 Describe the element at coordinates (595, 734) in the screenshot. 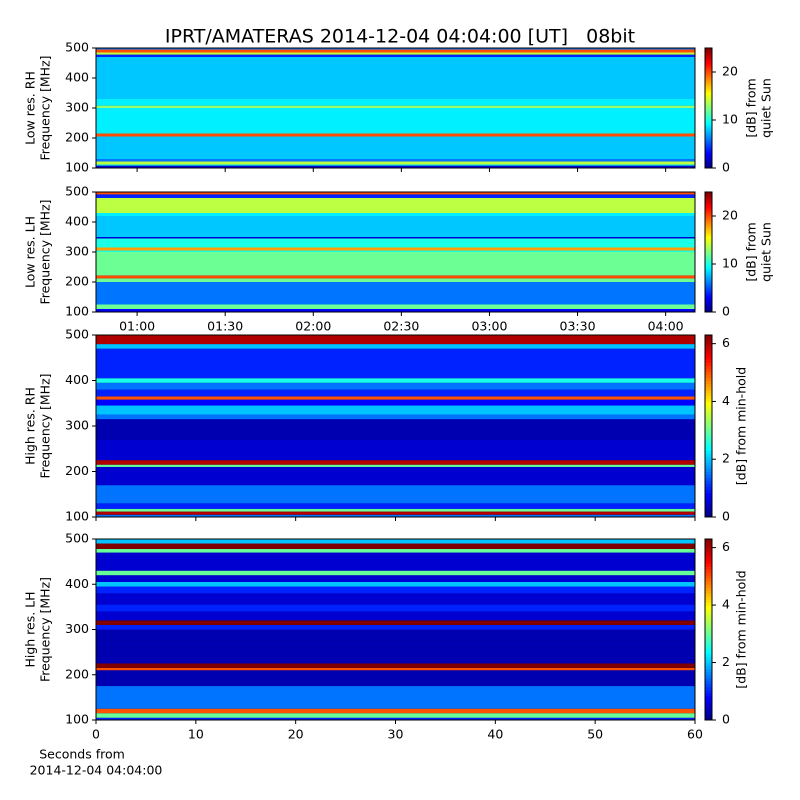

I see `x-tick-label: 50` at that location.